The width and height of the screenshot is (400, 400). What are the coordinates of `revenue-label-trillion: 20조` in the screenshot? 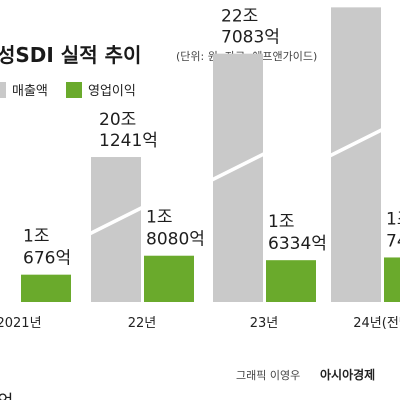 It's located at (117, 120).